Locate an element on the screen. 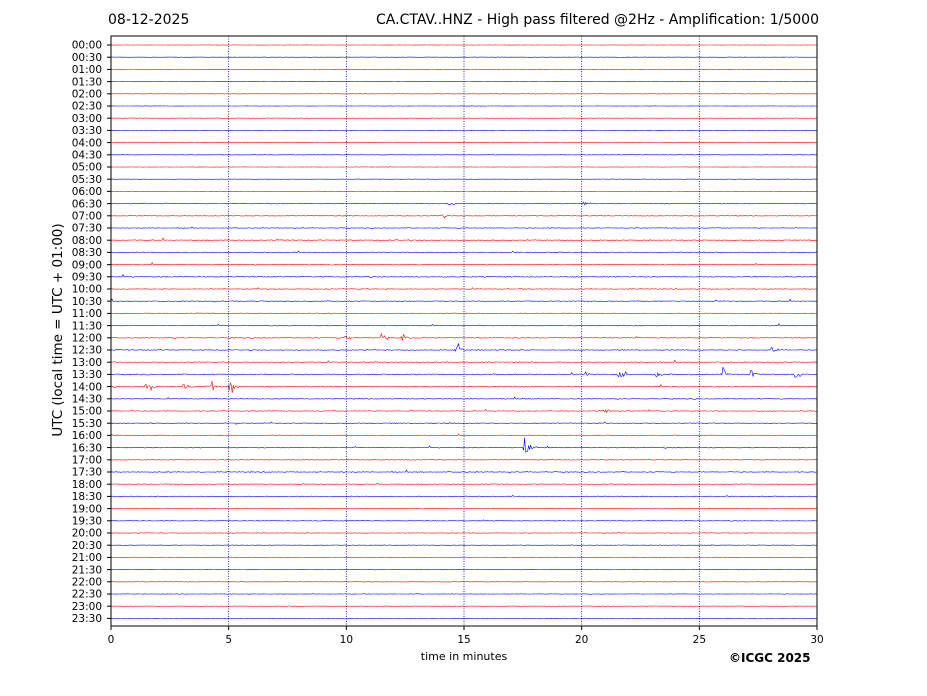 The width and height of the screenshot is (927, 696). y-tick-label-1430: 14:30 is located at coordinates (87, 400).